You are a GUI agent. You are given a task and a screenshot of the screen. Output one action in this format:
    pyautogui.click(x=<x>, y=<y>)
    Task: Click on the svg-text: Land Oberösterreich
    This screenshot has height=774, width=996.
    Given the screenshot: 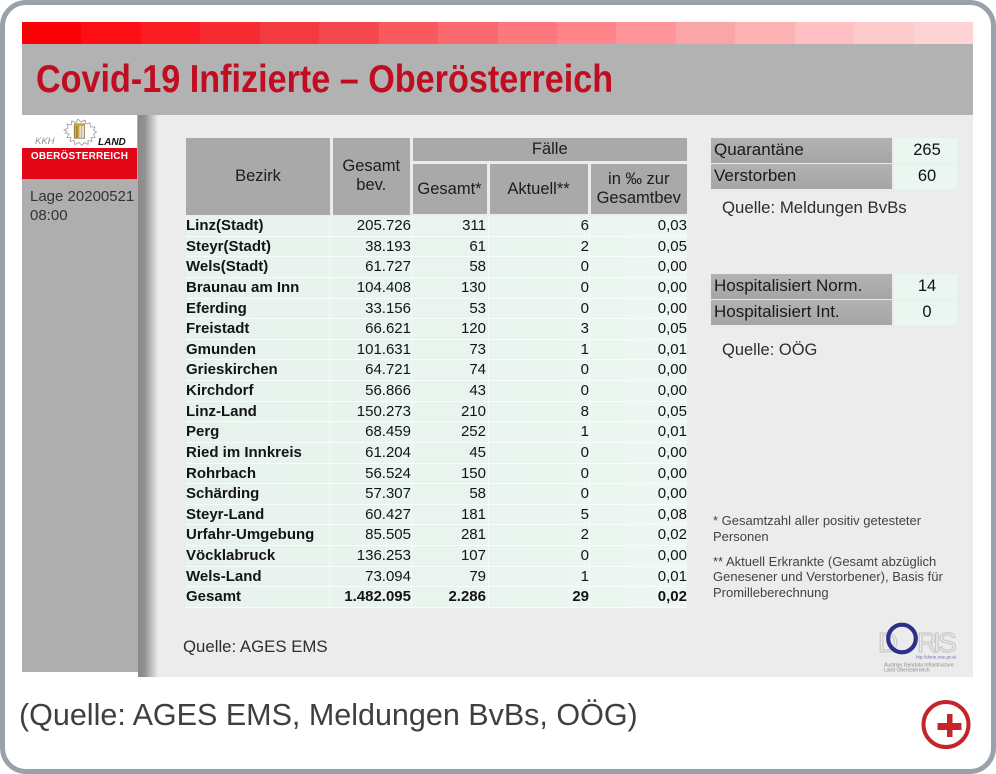 What is the action you would take?
    pyautogui.click(x=907, y=671)
    